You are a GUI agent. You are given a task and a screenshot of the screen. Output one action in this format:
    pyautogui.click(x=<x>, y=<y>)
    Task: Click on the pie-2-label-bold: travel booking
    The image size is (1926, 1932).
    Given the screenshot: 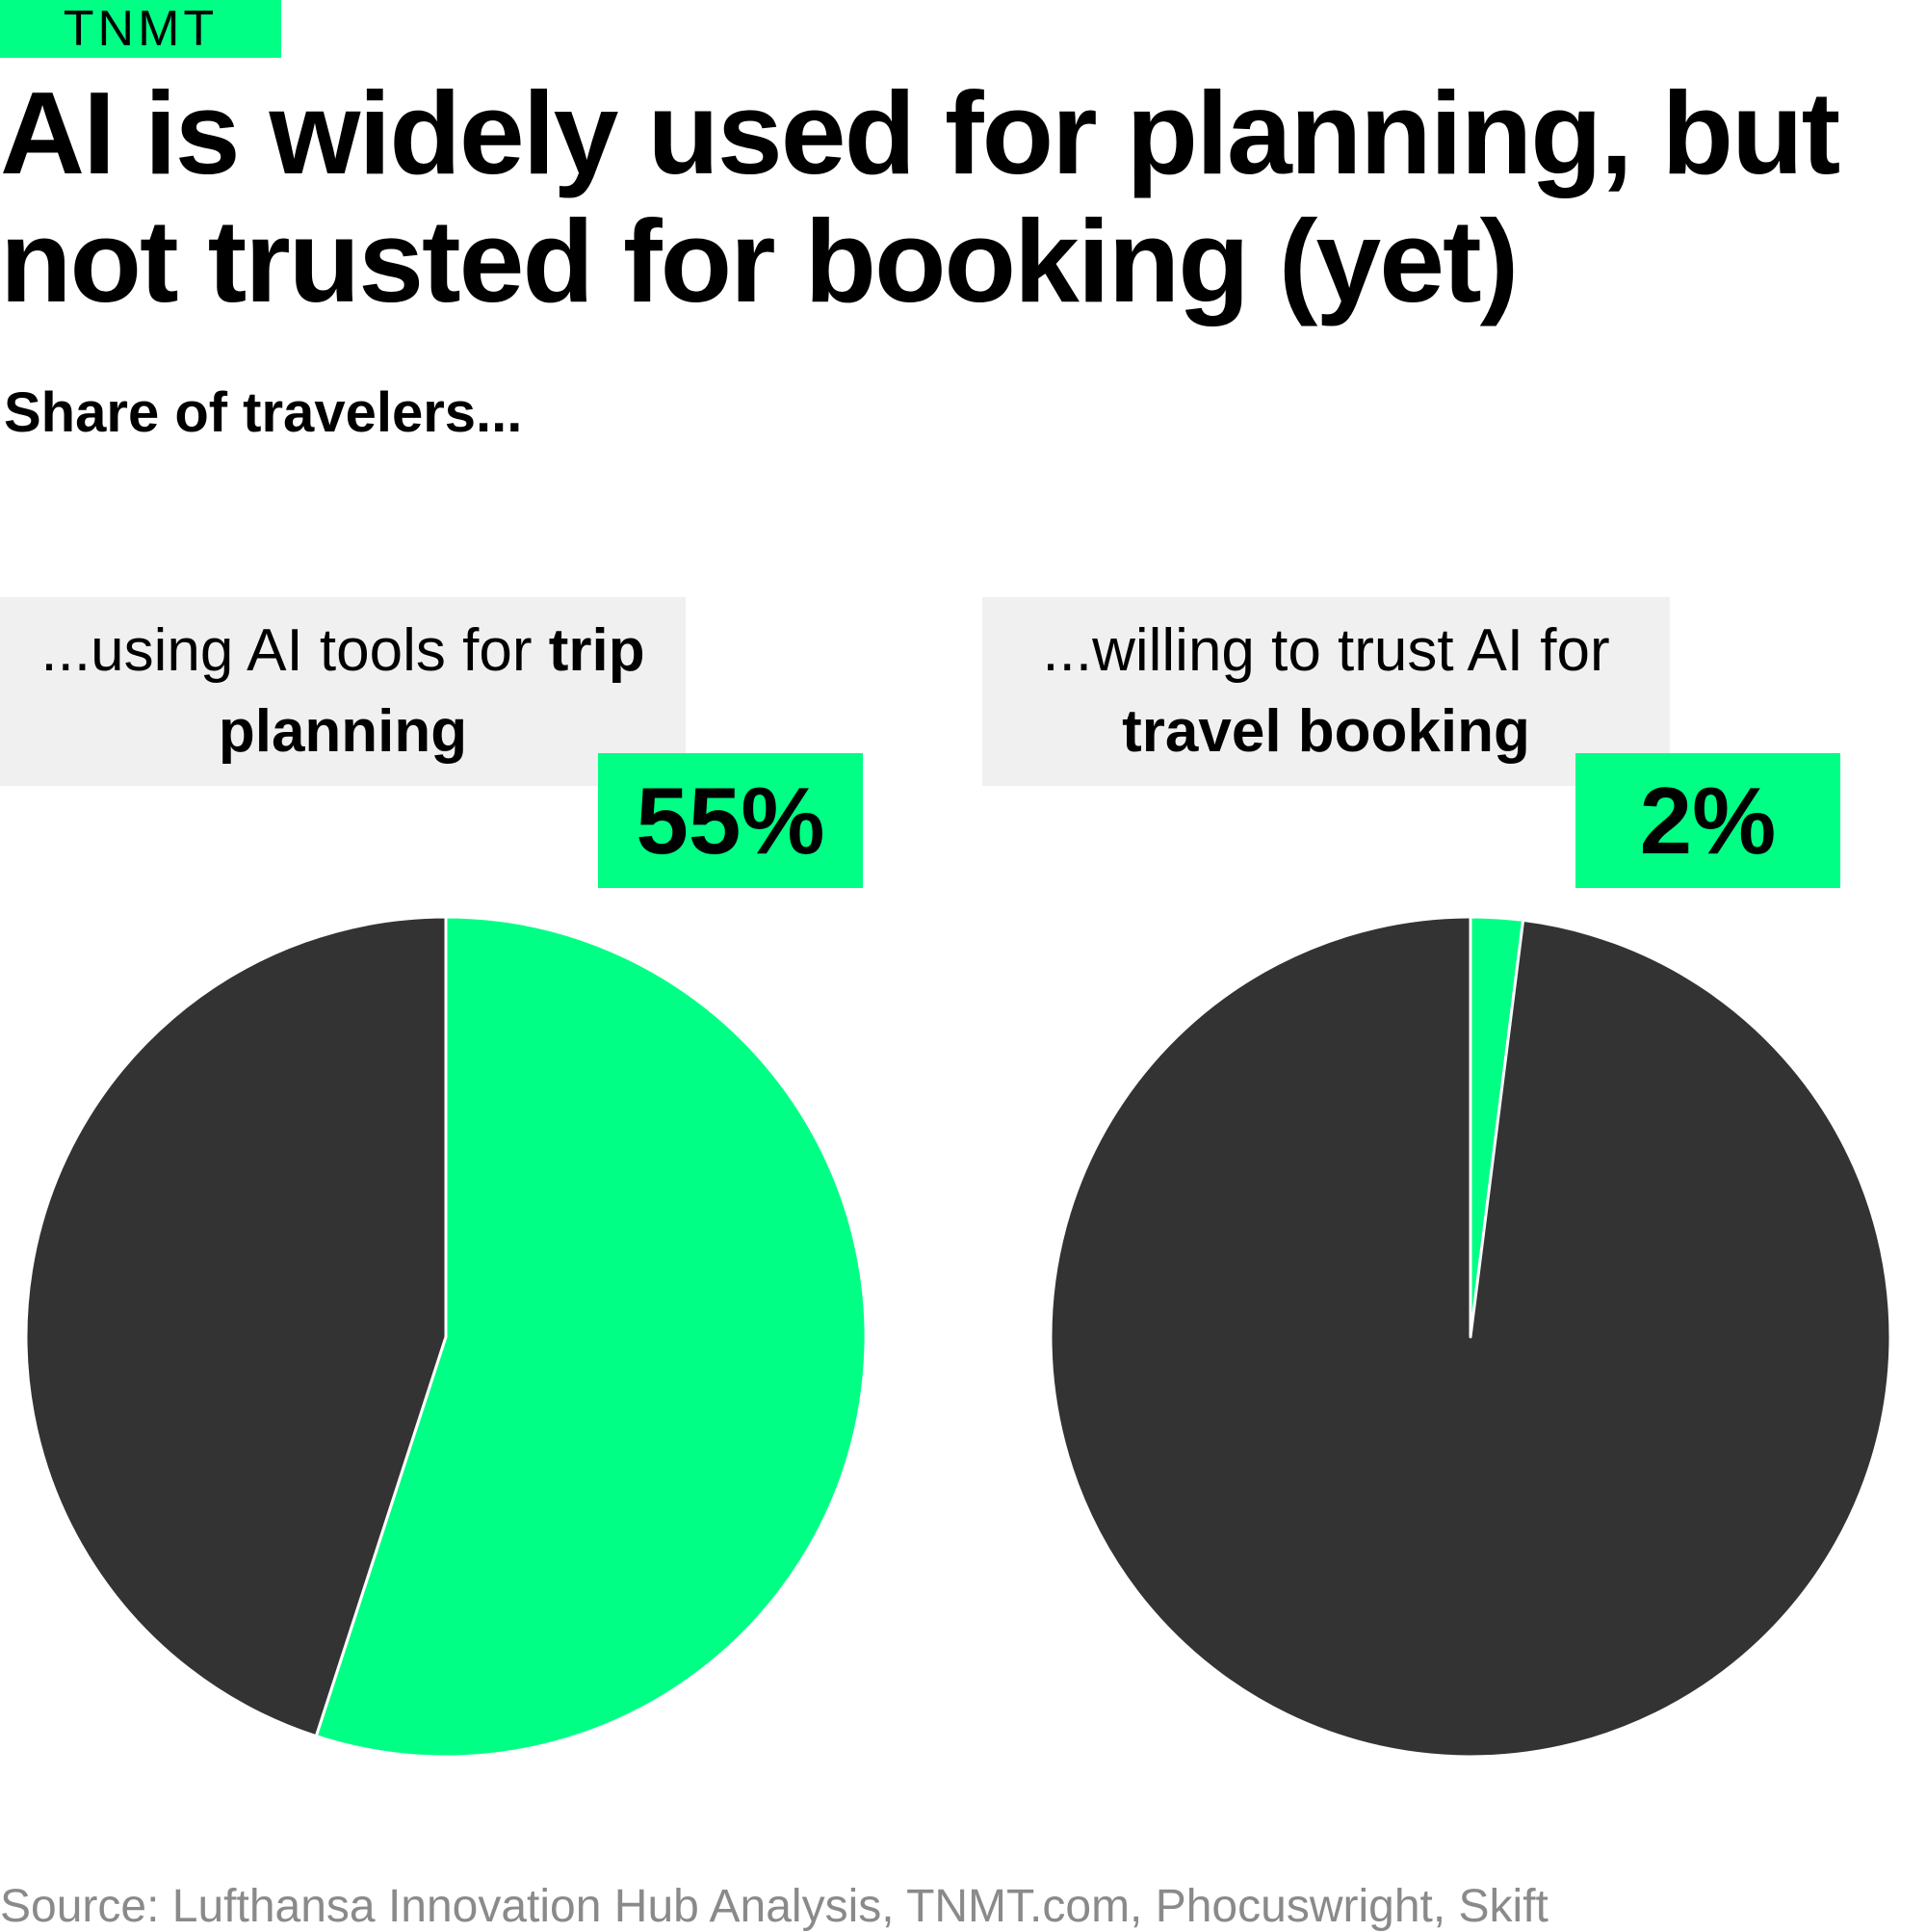 What is the action you would take?
    pyautogui.click(x=1326, y=731)
    